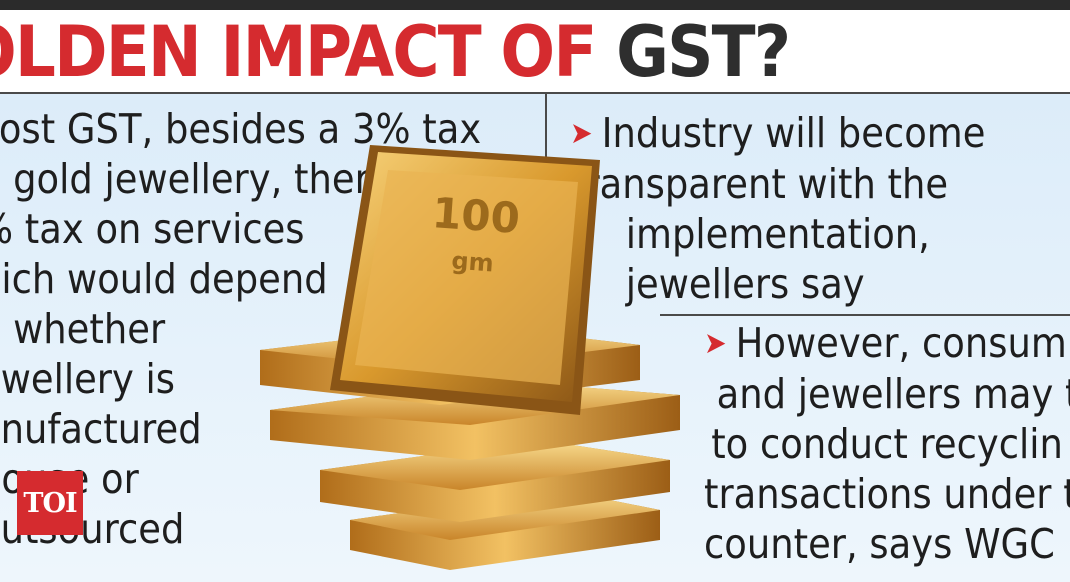 The height and width of the screenshot is (582, 1070). I want to click on headline-dark-part: GST?, so click(703, 52).